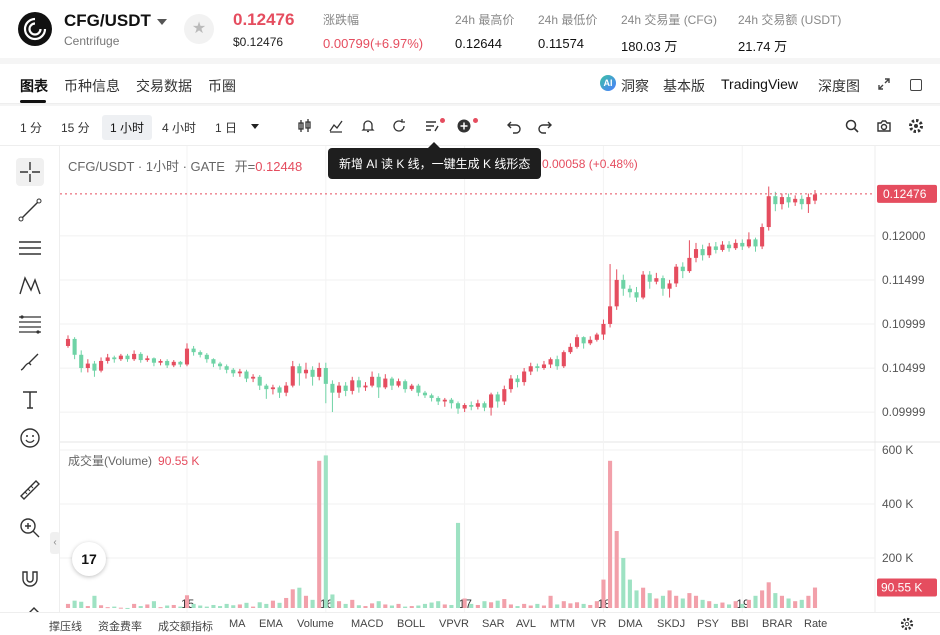 This screenshot has height=635, width=940. Describe the element at coordinates (432, 126) in the screenshot. I see `ai-kline-icon` at that location.